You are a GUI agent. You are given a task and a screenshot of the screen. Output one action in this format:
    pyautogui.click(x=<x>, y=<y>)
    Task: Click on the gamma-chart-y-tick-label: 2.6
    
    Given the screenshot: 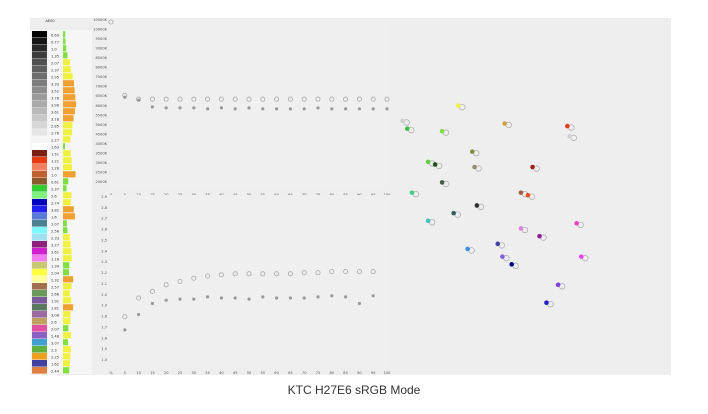 What is the action you would take?
    pyautogui.click(x=104, y=230)
    